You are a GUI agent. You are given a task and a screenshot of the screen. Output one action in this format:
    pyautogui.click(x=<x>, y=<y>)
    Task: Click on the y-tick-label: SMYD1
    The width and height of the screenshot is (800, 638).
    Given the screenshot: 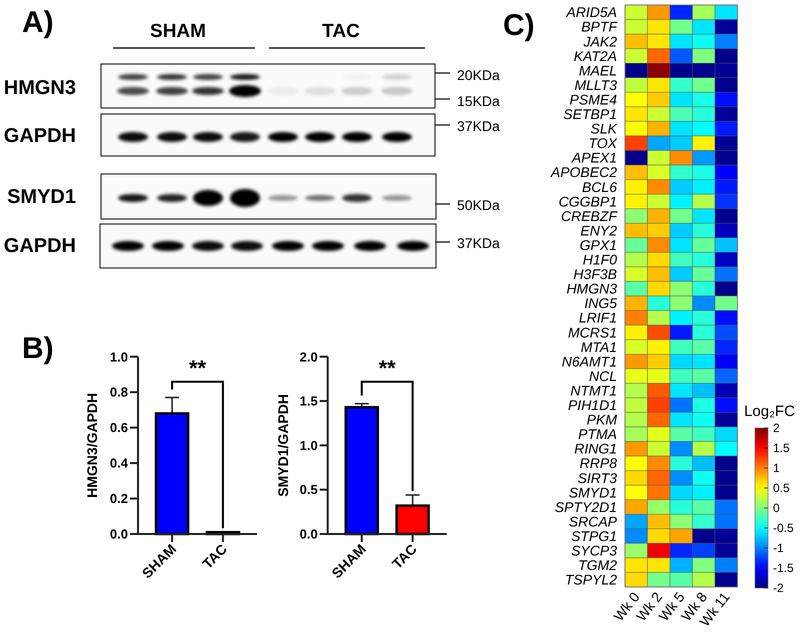 What is the action you would take?
    pyautogui.click(x=592, y=492)
    